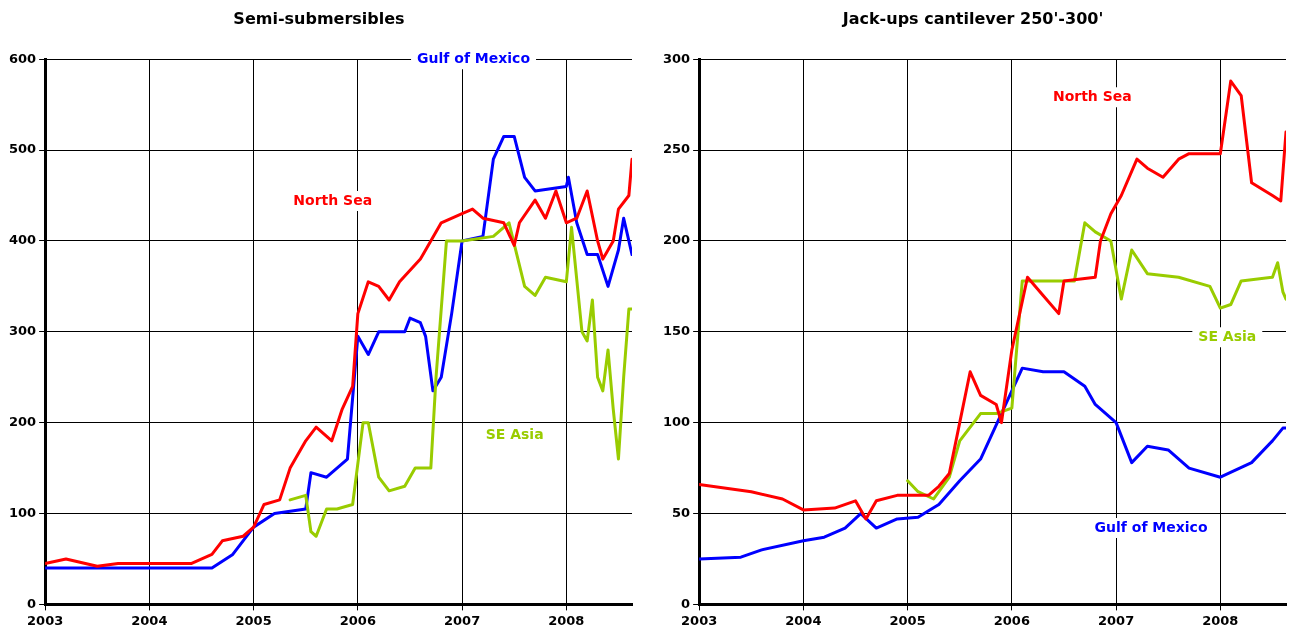  I want to click on y-tick-label: 150, so click(677, 331).